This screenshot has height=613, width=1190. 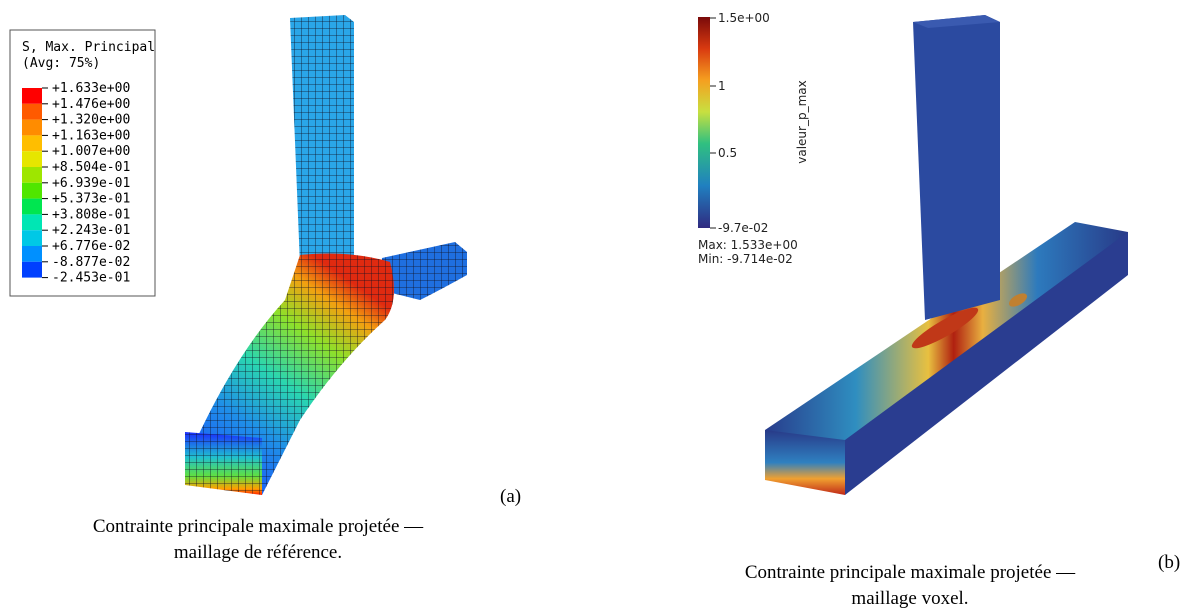 I want to click on min-label: Min: -9.714e-02, so click(x=745, y=259).